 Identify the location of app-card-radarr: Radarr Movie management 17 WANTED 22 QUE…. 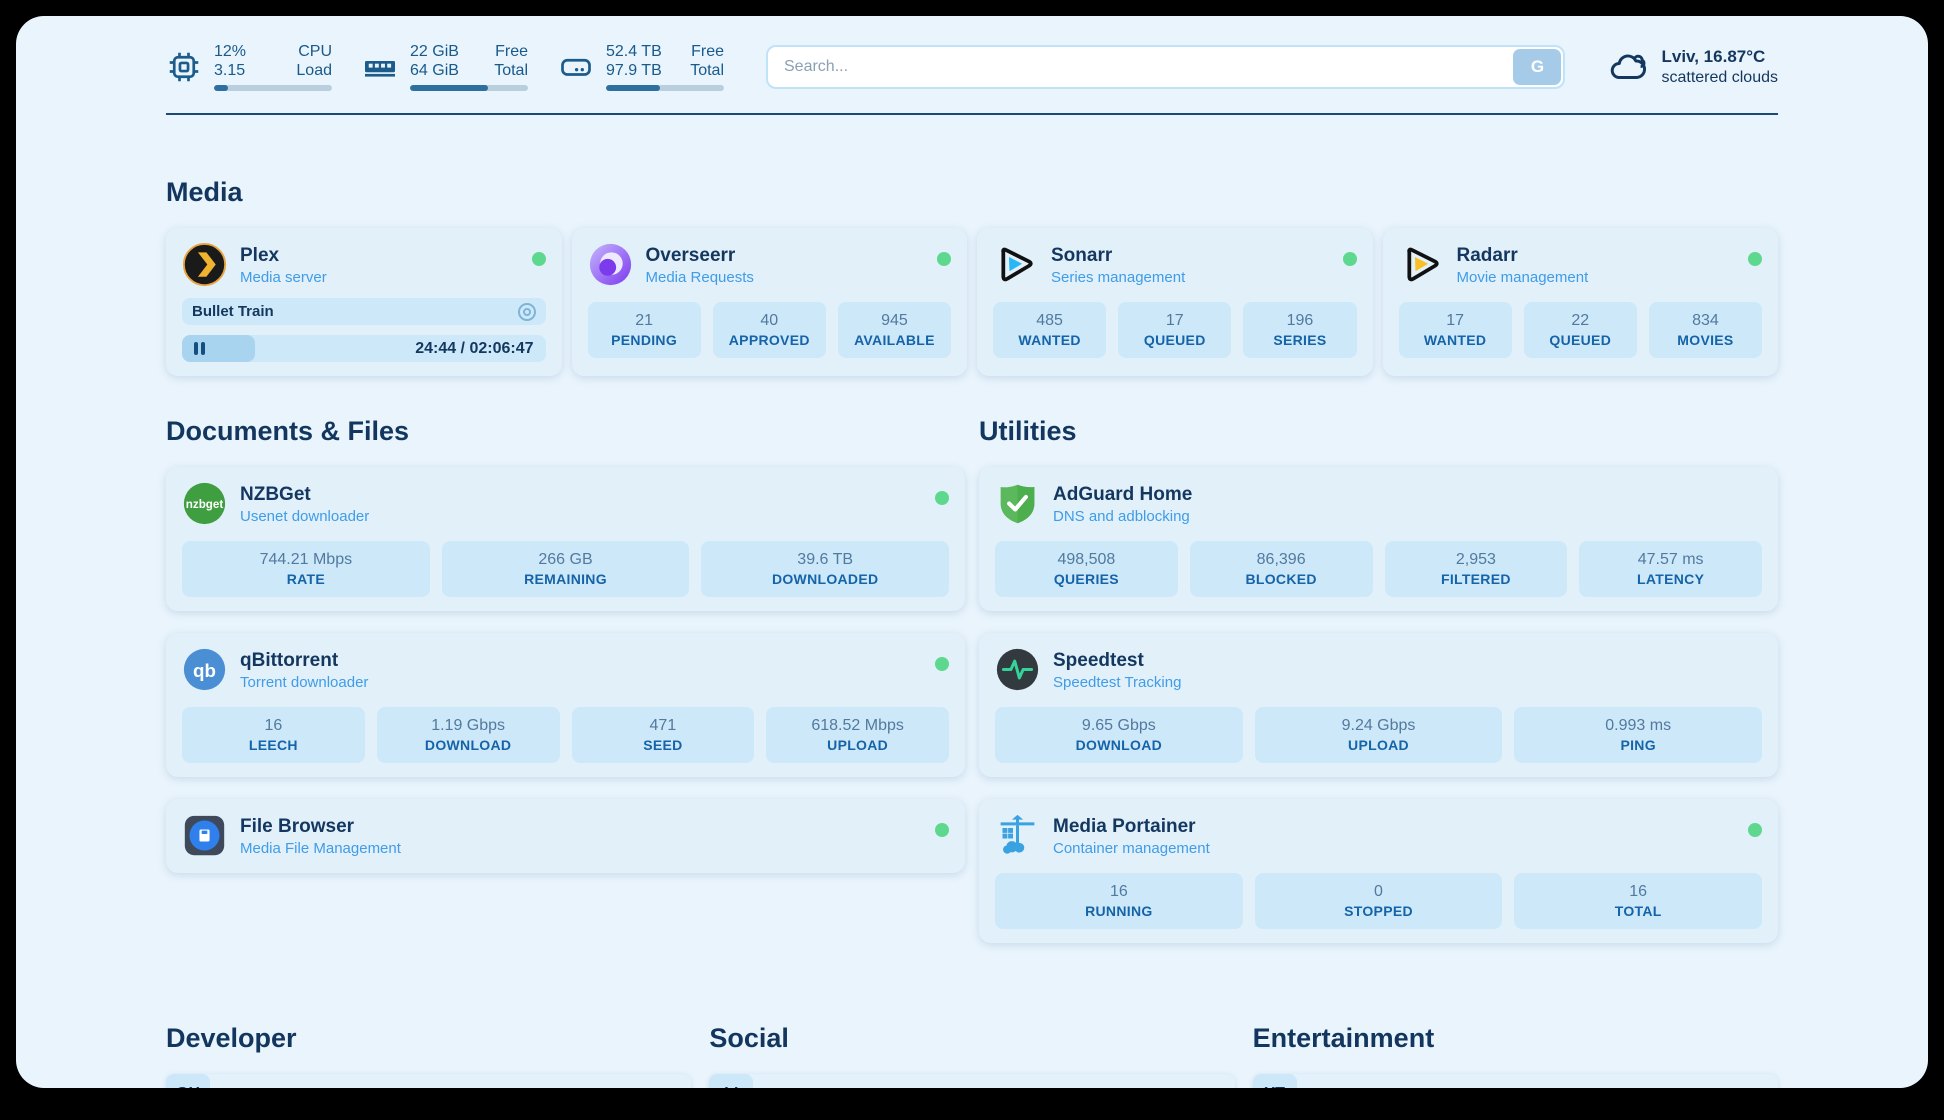
(1580, 302).